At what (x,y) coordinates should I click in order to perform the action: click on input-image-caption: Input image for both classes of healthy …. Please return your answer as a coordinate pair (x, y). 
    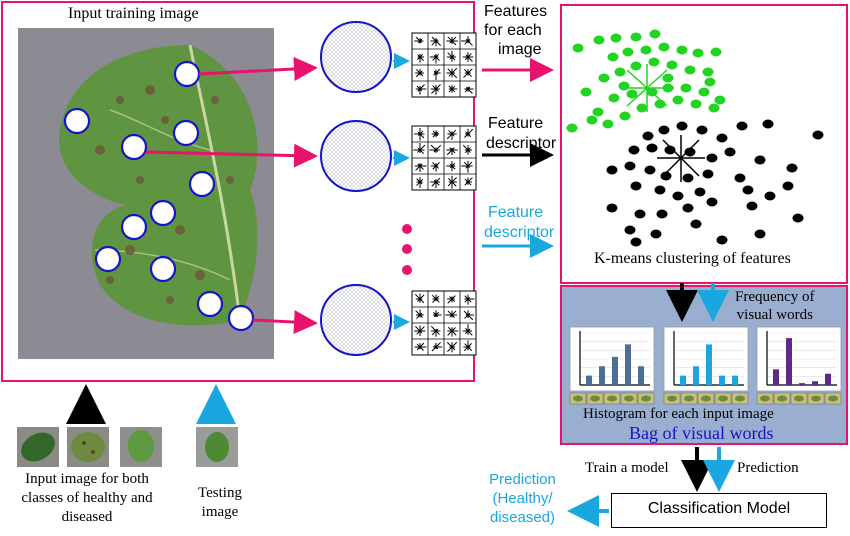
    Looking at the image, I should click on (87, 498).